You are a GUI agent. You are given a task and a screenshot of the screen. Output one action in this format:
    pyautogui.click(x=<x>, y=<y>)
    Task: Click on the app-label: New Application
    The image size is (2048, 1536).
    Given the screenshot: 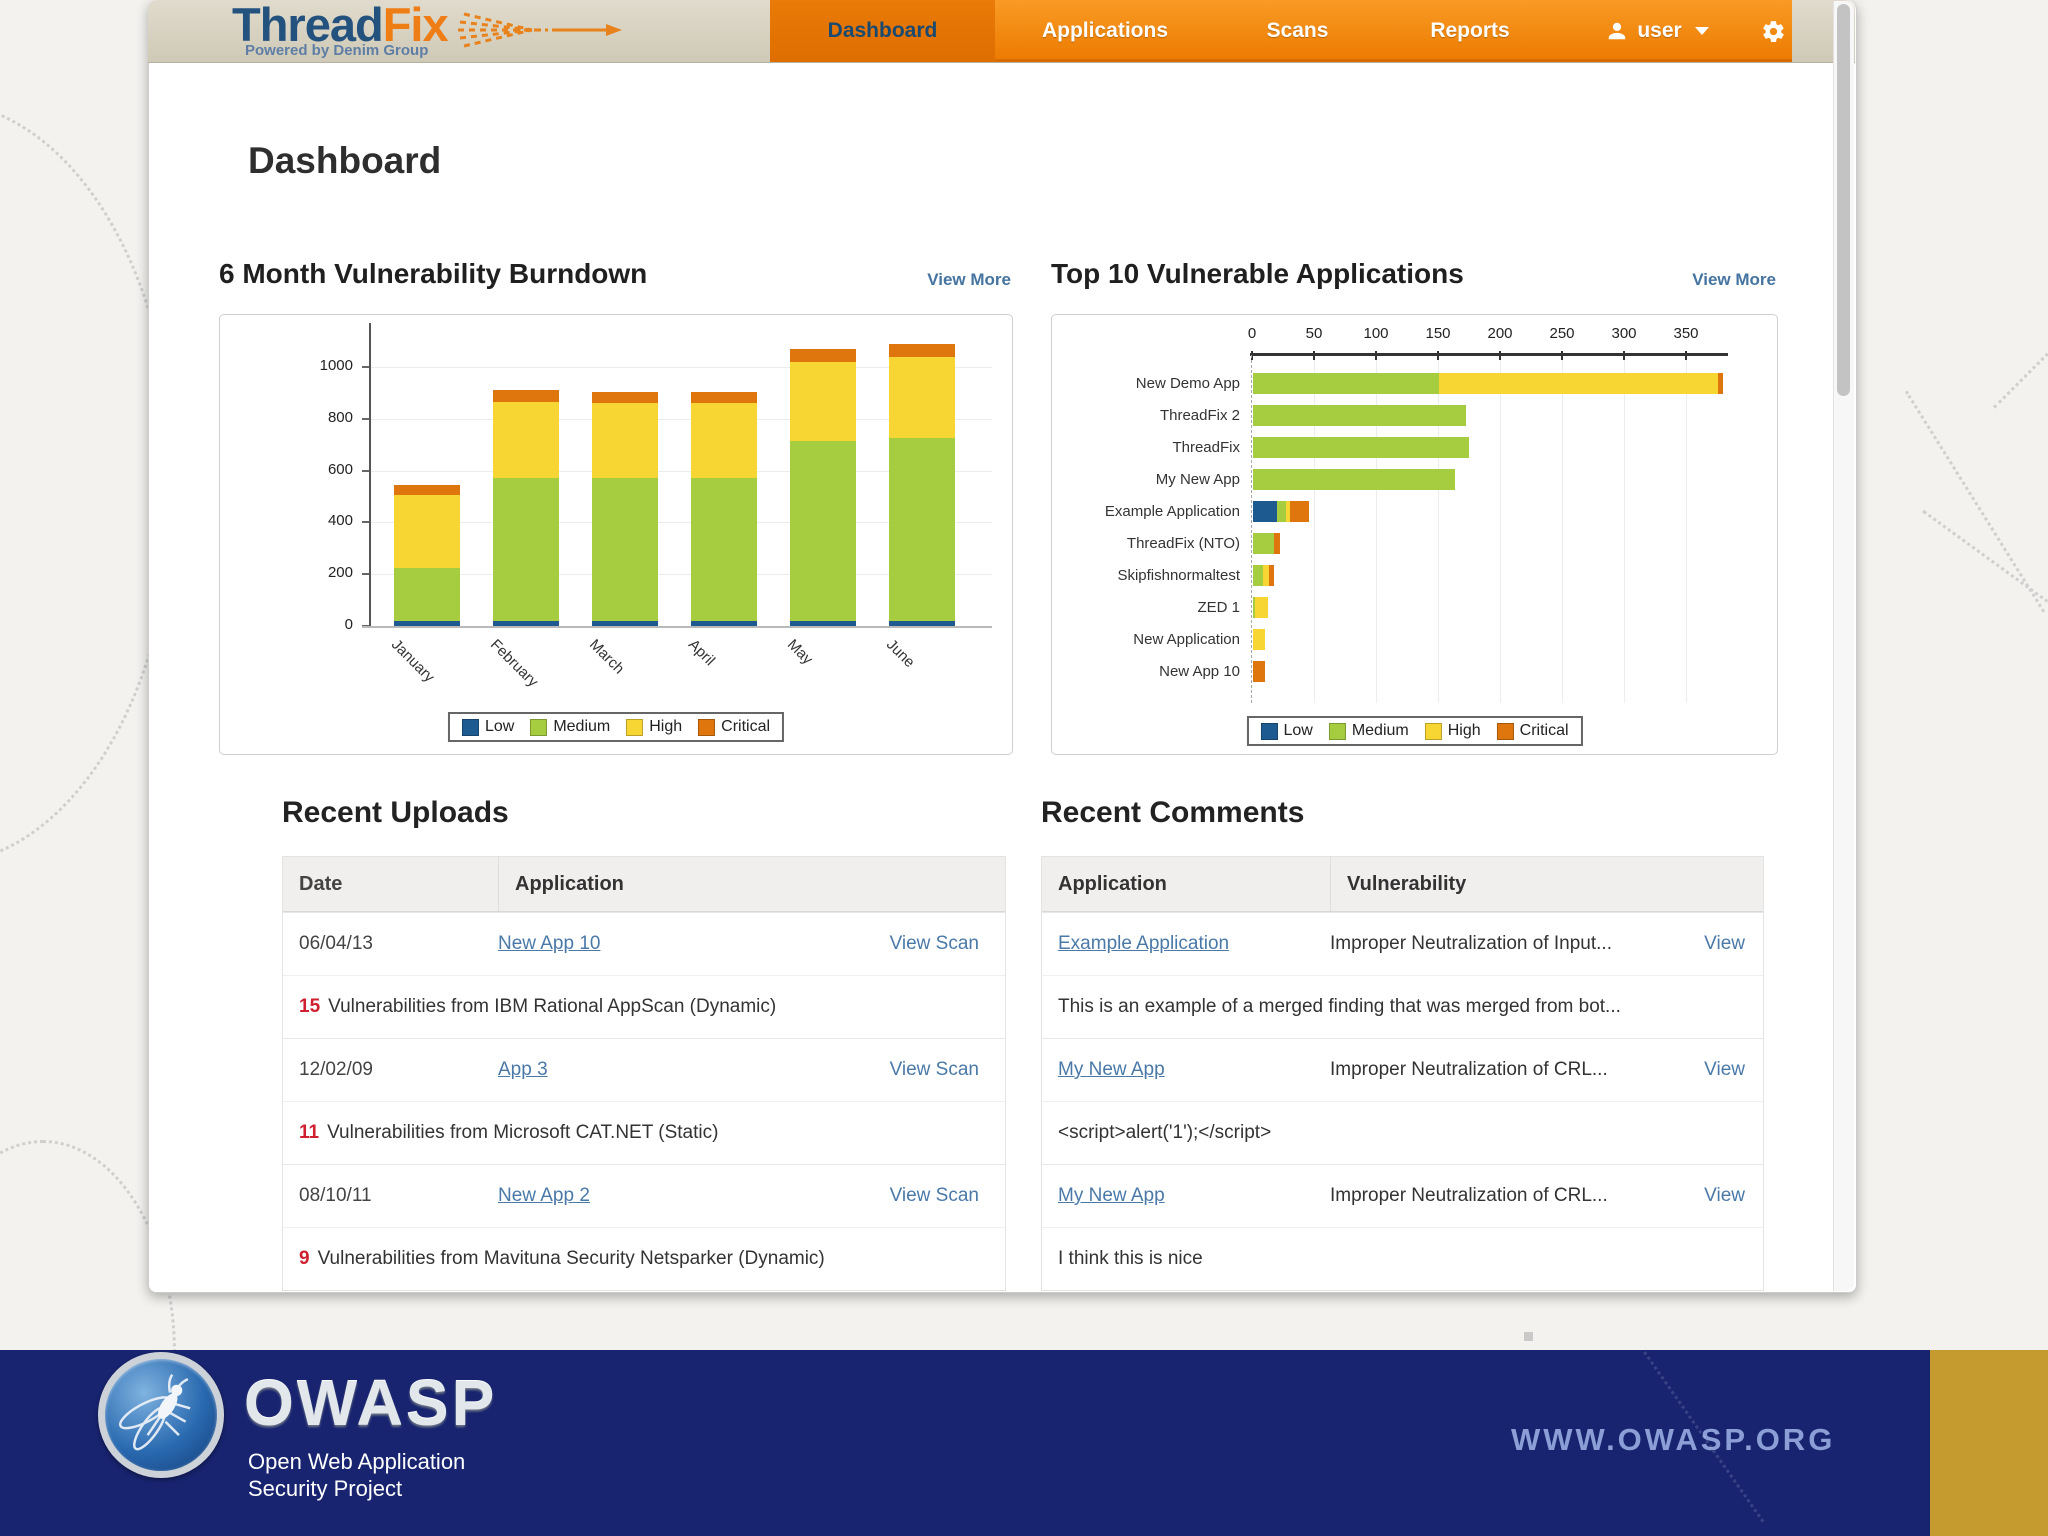 What is the action you would take?
    pyautogui.click(x=1186, y=639)
    